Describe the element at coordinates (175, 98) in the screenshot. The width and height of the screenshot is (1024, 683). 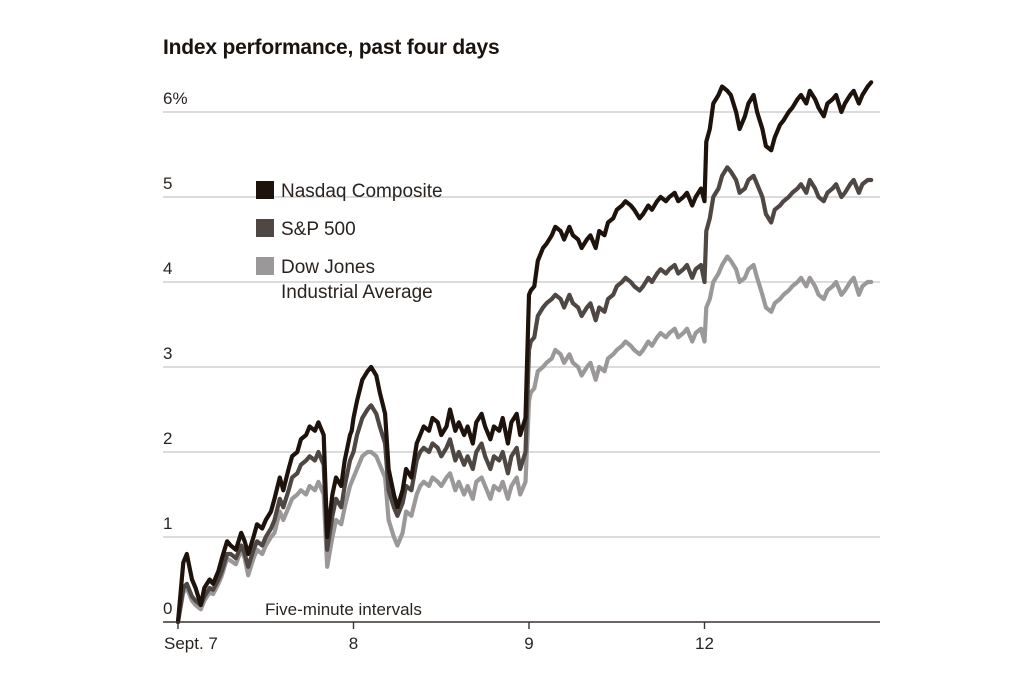
I see `y-tick-label: 6%` at that location.